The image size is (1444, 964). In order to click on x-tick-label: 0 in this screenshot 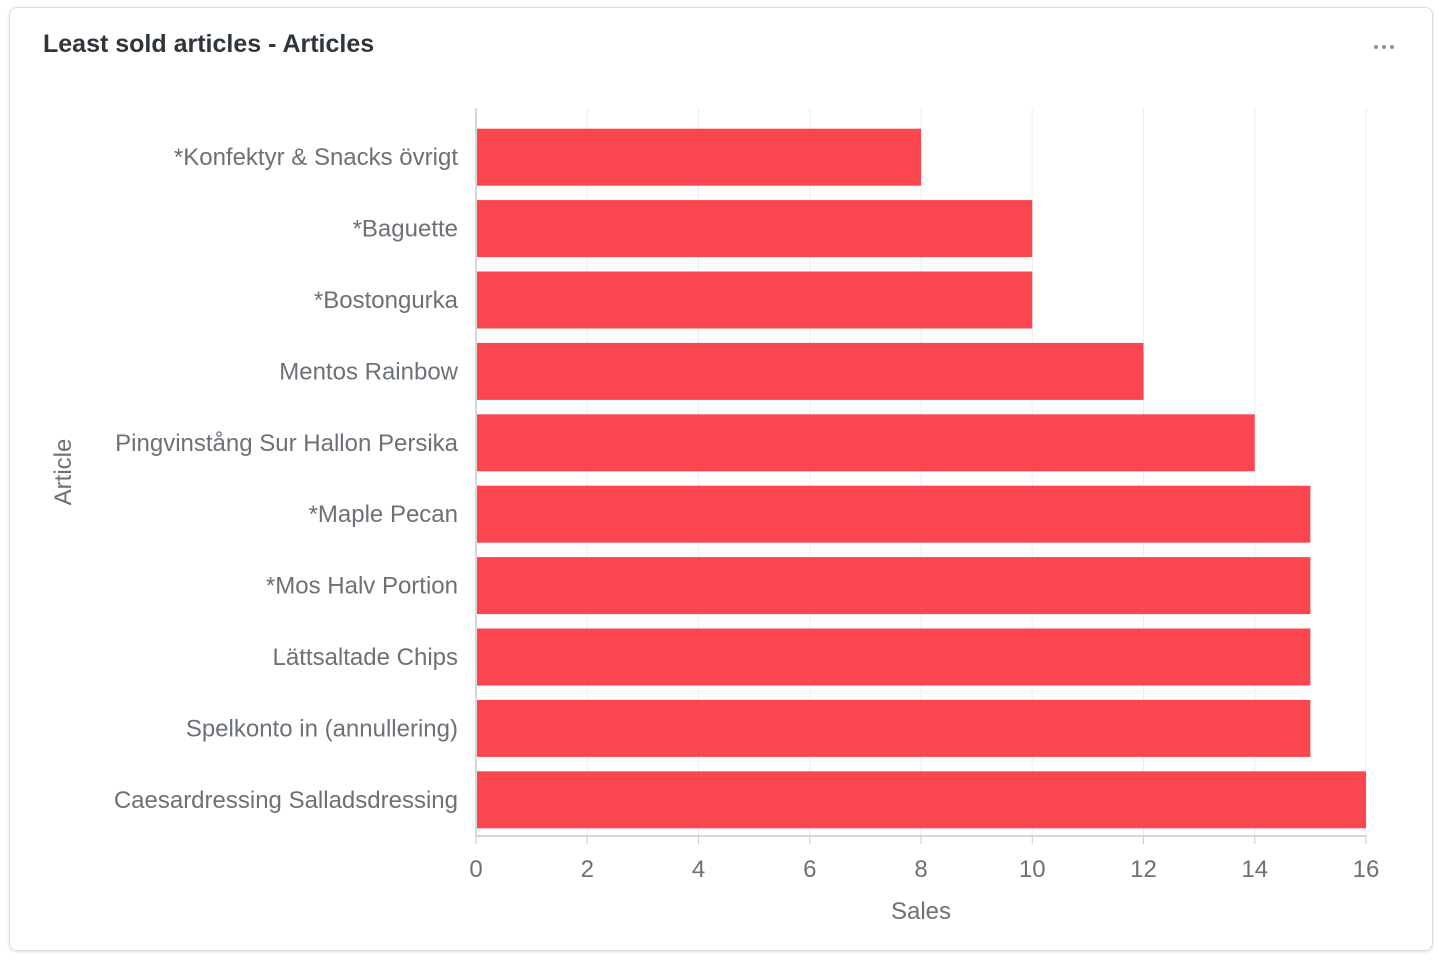, I will do `click(475, 869)`.